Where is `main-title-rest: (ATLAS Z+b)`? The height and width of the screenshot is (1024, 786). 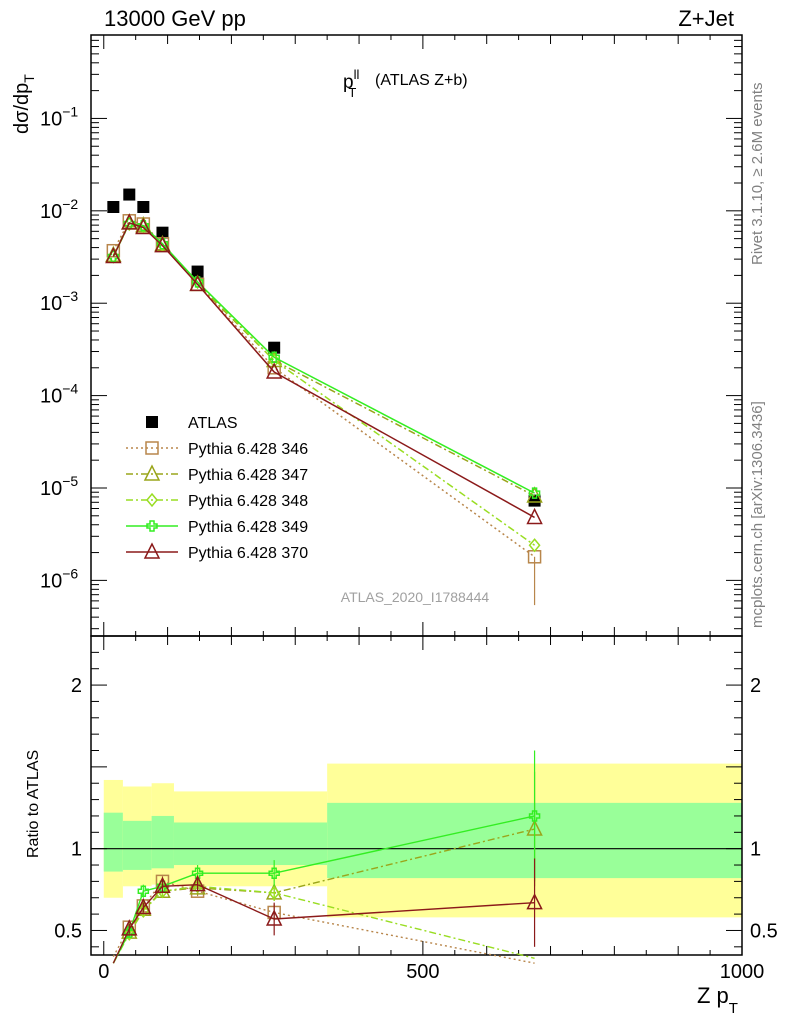 main-title-rest: (ATLAS Z+b) is located at coordinates (421, 80).